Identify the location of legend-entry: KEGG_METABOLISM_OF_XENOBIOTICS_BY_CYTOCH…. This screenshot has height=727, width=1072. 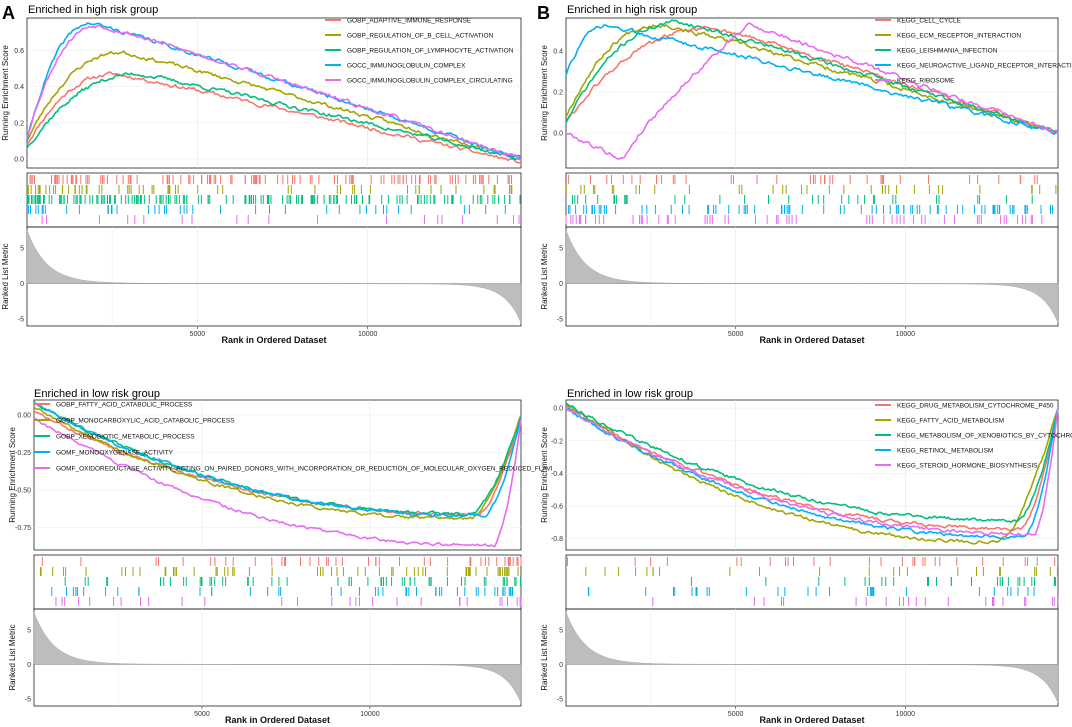
(984, 435).